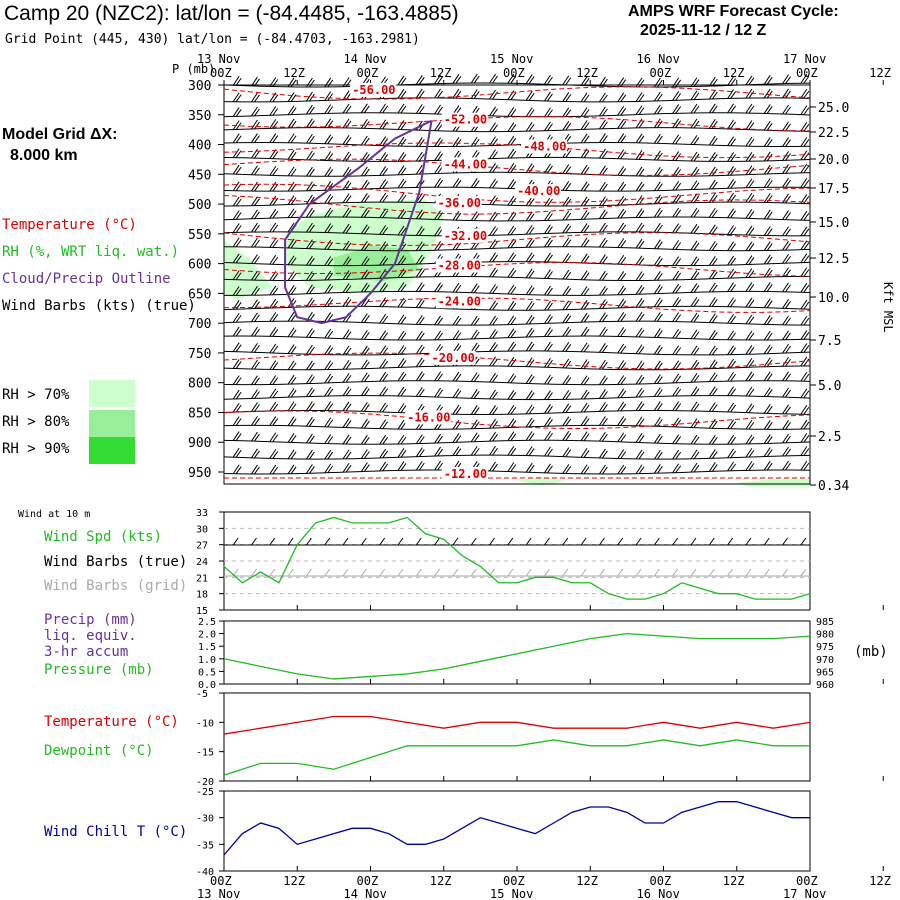 The width and height of the screenshot is (900, 900). I want to click on pressure-label: Pressure (mb), so click(99, 670).